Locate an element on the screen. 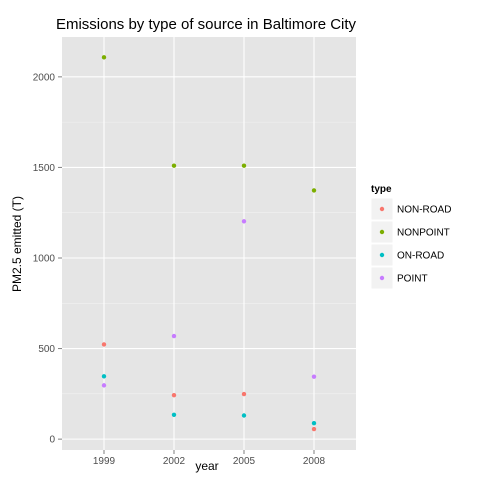 This screenshot has height=480, width=480. y-tick-label: 1500 is located at coordinates (44, 168).